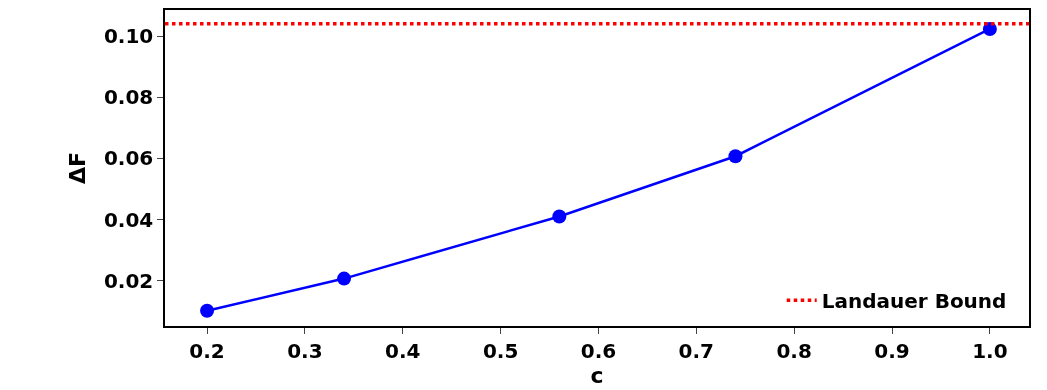 The image size is (1047, 390). What do you see at coordinates (128, 97) in the screenshot?
I see `y-tick-label: 0.08` at bounding box center [128, 97].